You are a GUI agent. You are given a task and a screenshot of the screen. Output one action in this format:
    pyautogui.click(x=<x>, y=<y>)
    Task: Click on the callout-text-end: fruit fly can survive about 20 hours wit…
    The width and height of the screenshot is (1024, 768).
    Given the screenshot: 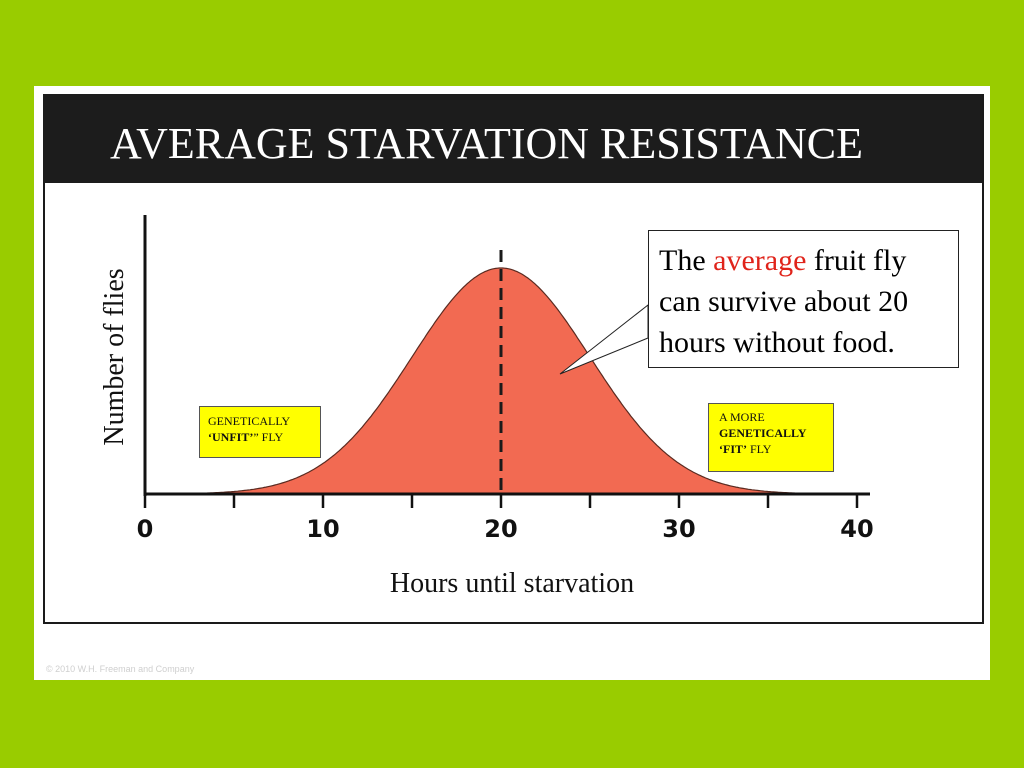 What is the action you would take?
    pyautogui.click(x=784, y=301)
    